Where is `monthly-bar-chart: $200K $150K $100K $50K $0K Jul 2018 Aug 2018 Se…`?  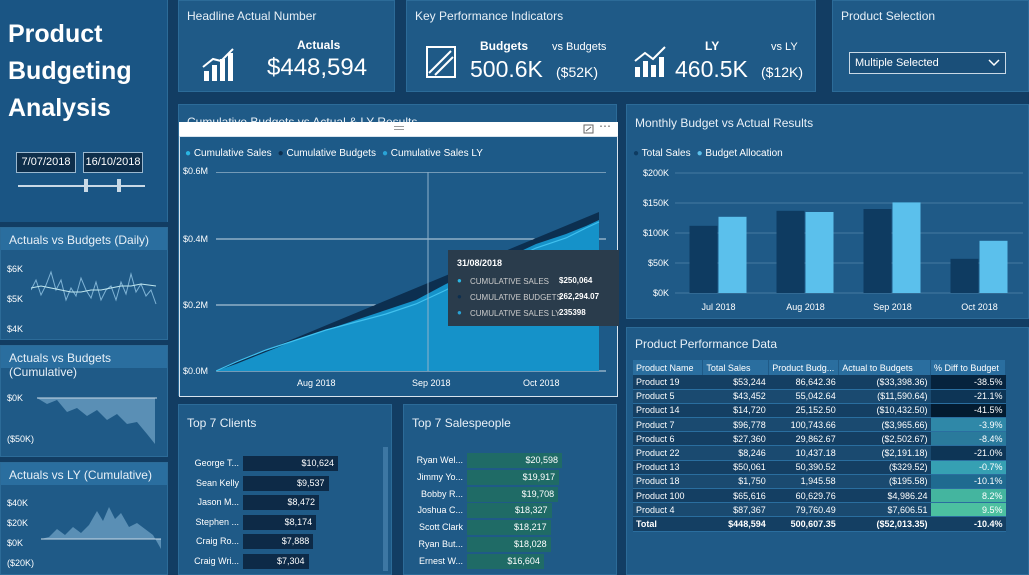
monthly-bar-chart: $200K $150K $100K $50K $0K Jul 2018 Aug 2018 Se… is located at coordinates (833, 240).